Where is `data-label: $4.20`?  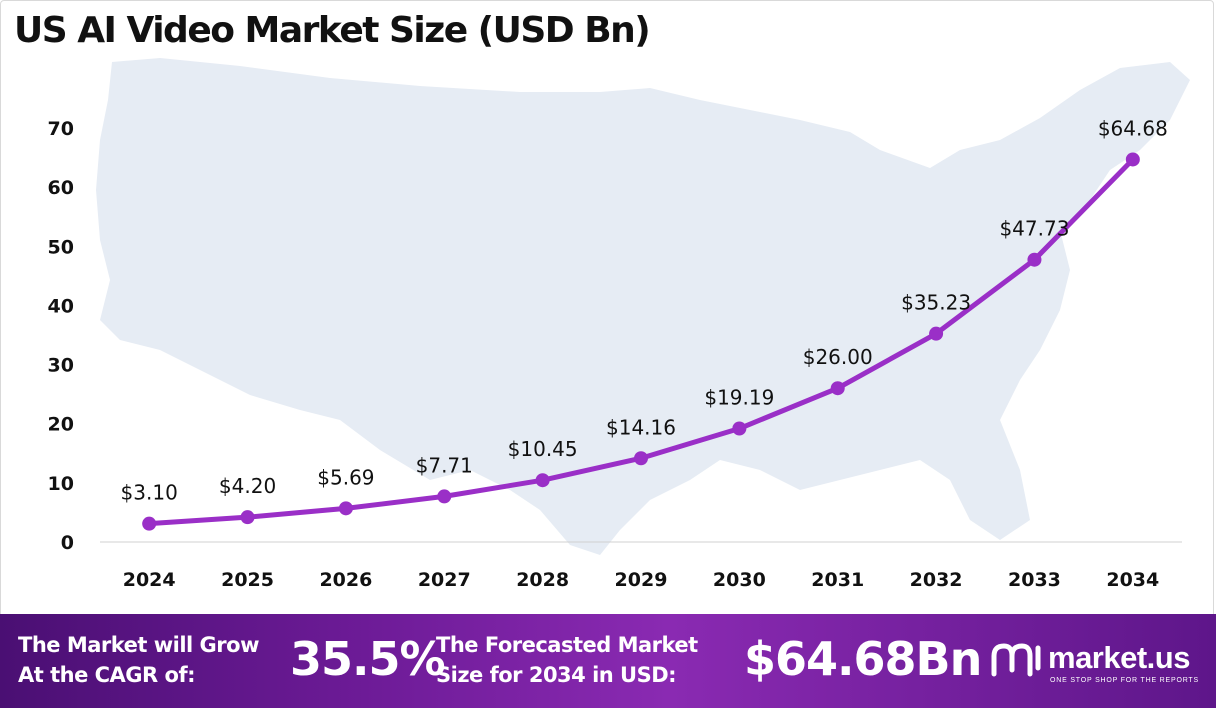 data-label: $4.20 is located at coordinates (247, 486).